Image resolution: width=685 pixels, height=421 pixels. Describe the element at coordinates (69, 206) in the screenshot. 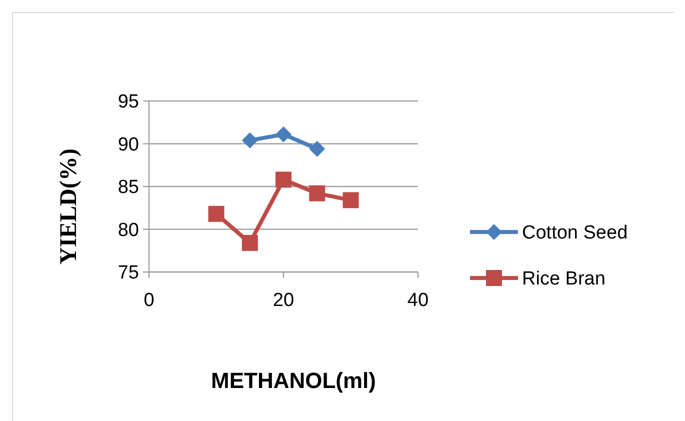

I see `y-axis-title: YIELD(%)` at that location.